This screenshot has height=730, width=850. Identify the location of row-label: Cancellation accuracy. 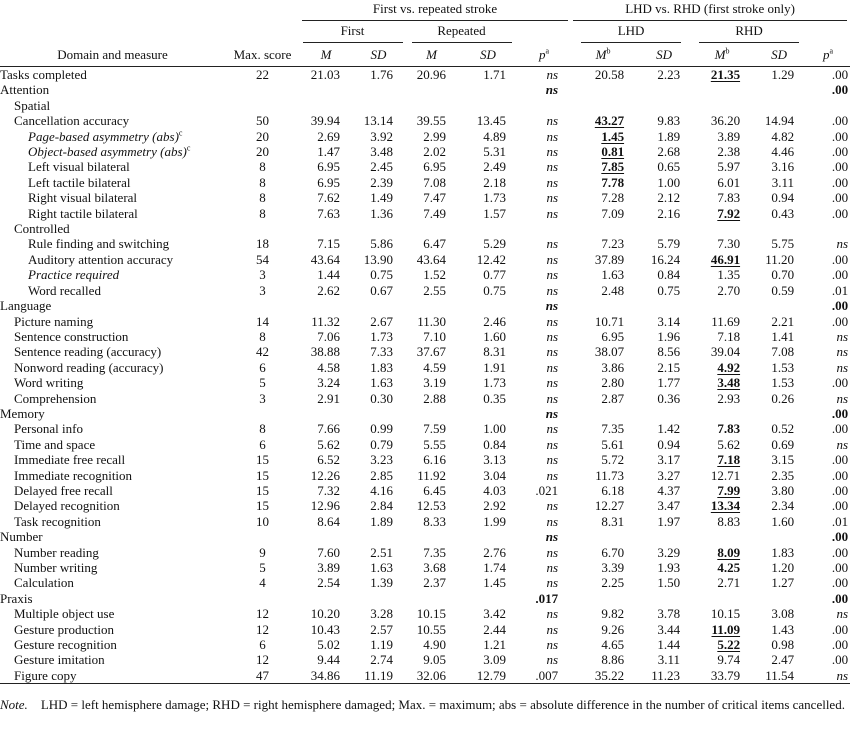
(72, 121).